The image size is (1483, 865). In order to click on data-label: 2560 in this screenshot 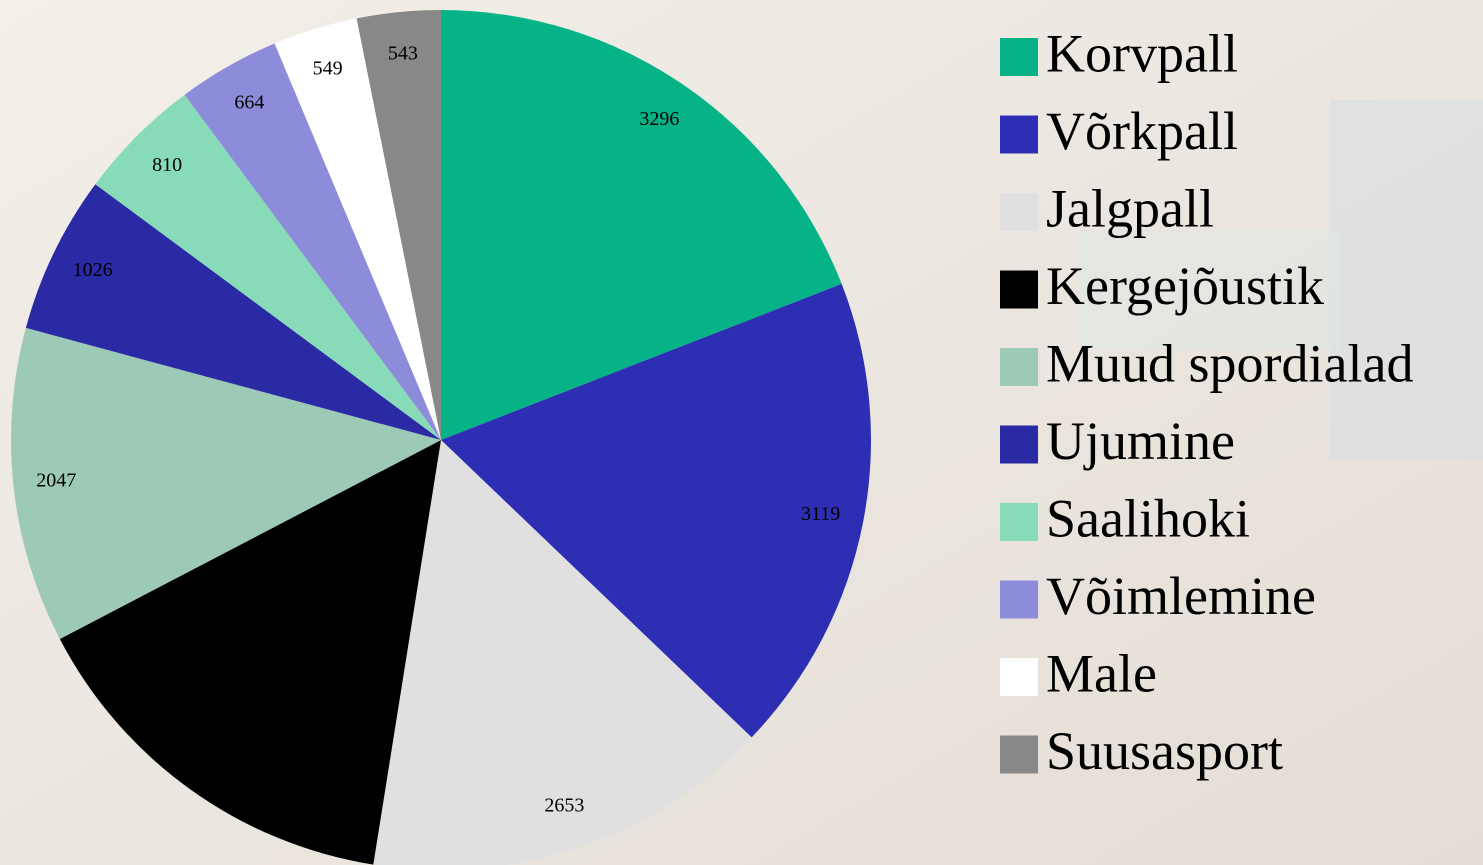, I will do `click(215, 753)`.